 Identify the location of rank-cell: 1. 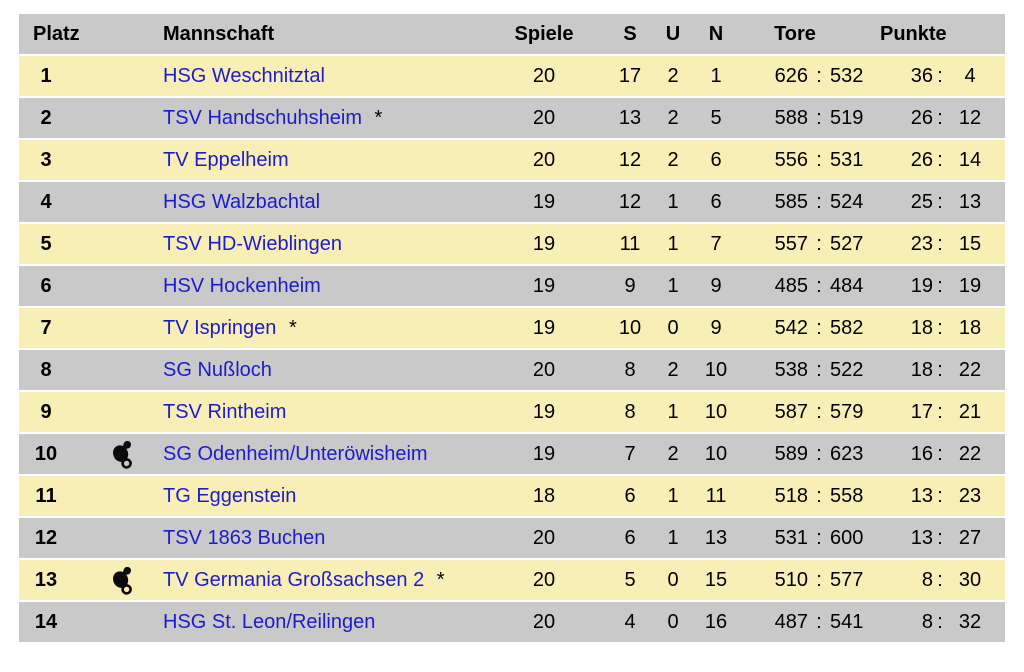
(56, 76).